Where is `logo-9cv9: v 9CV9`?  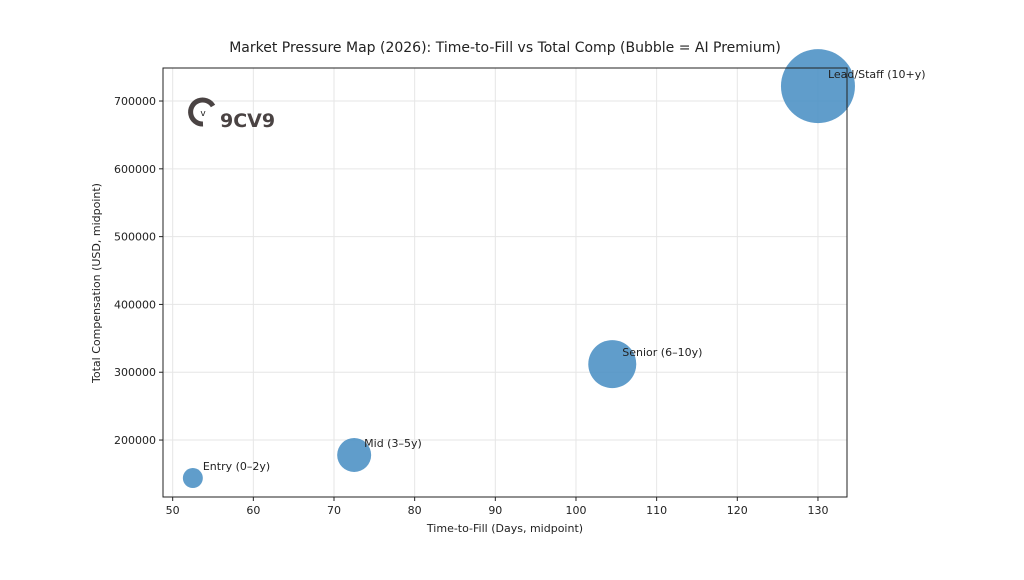 logo-9cv9: v 9CV9 is located at coordinates (231, 114).